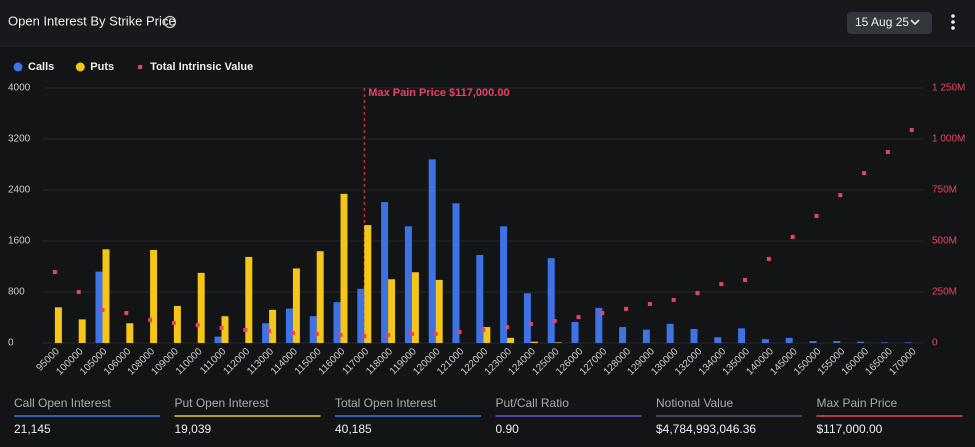  What do you see at coordinates (386, 403) in the screenshot?
I see `stat-label: Total Open Interest` at bounding box center [386, 403].